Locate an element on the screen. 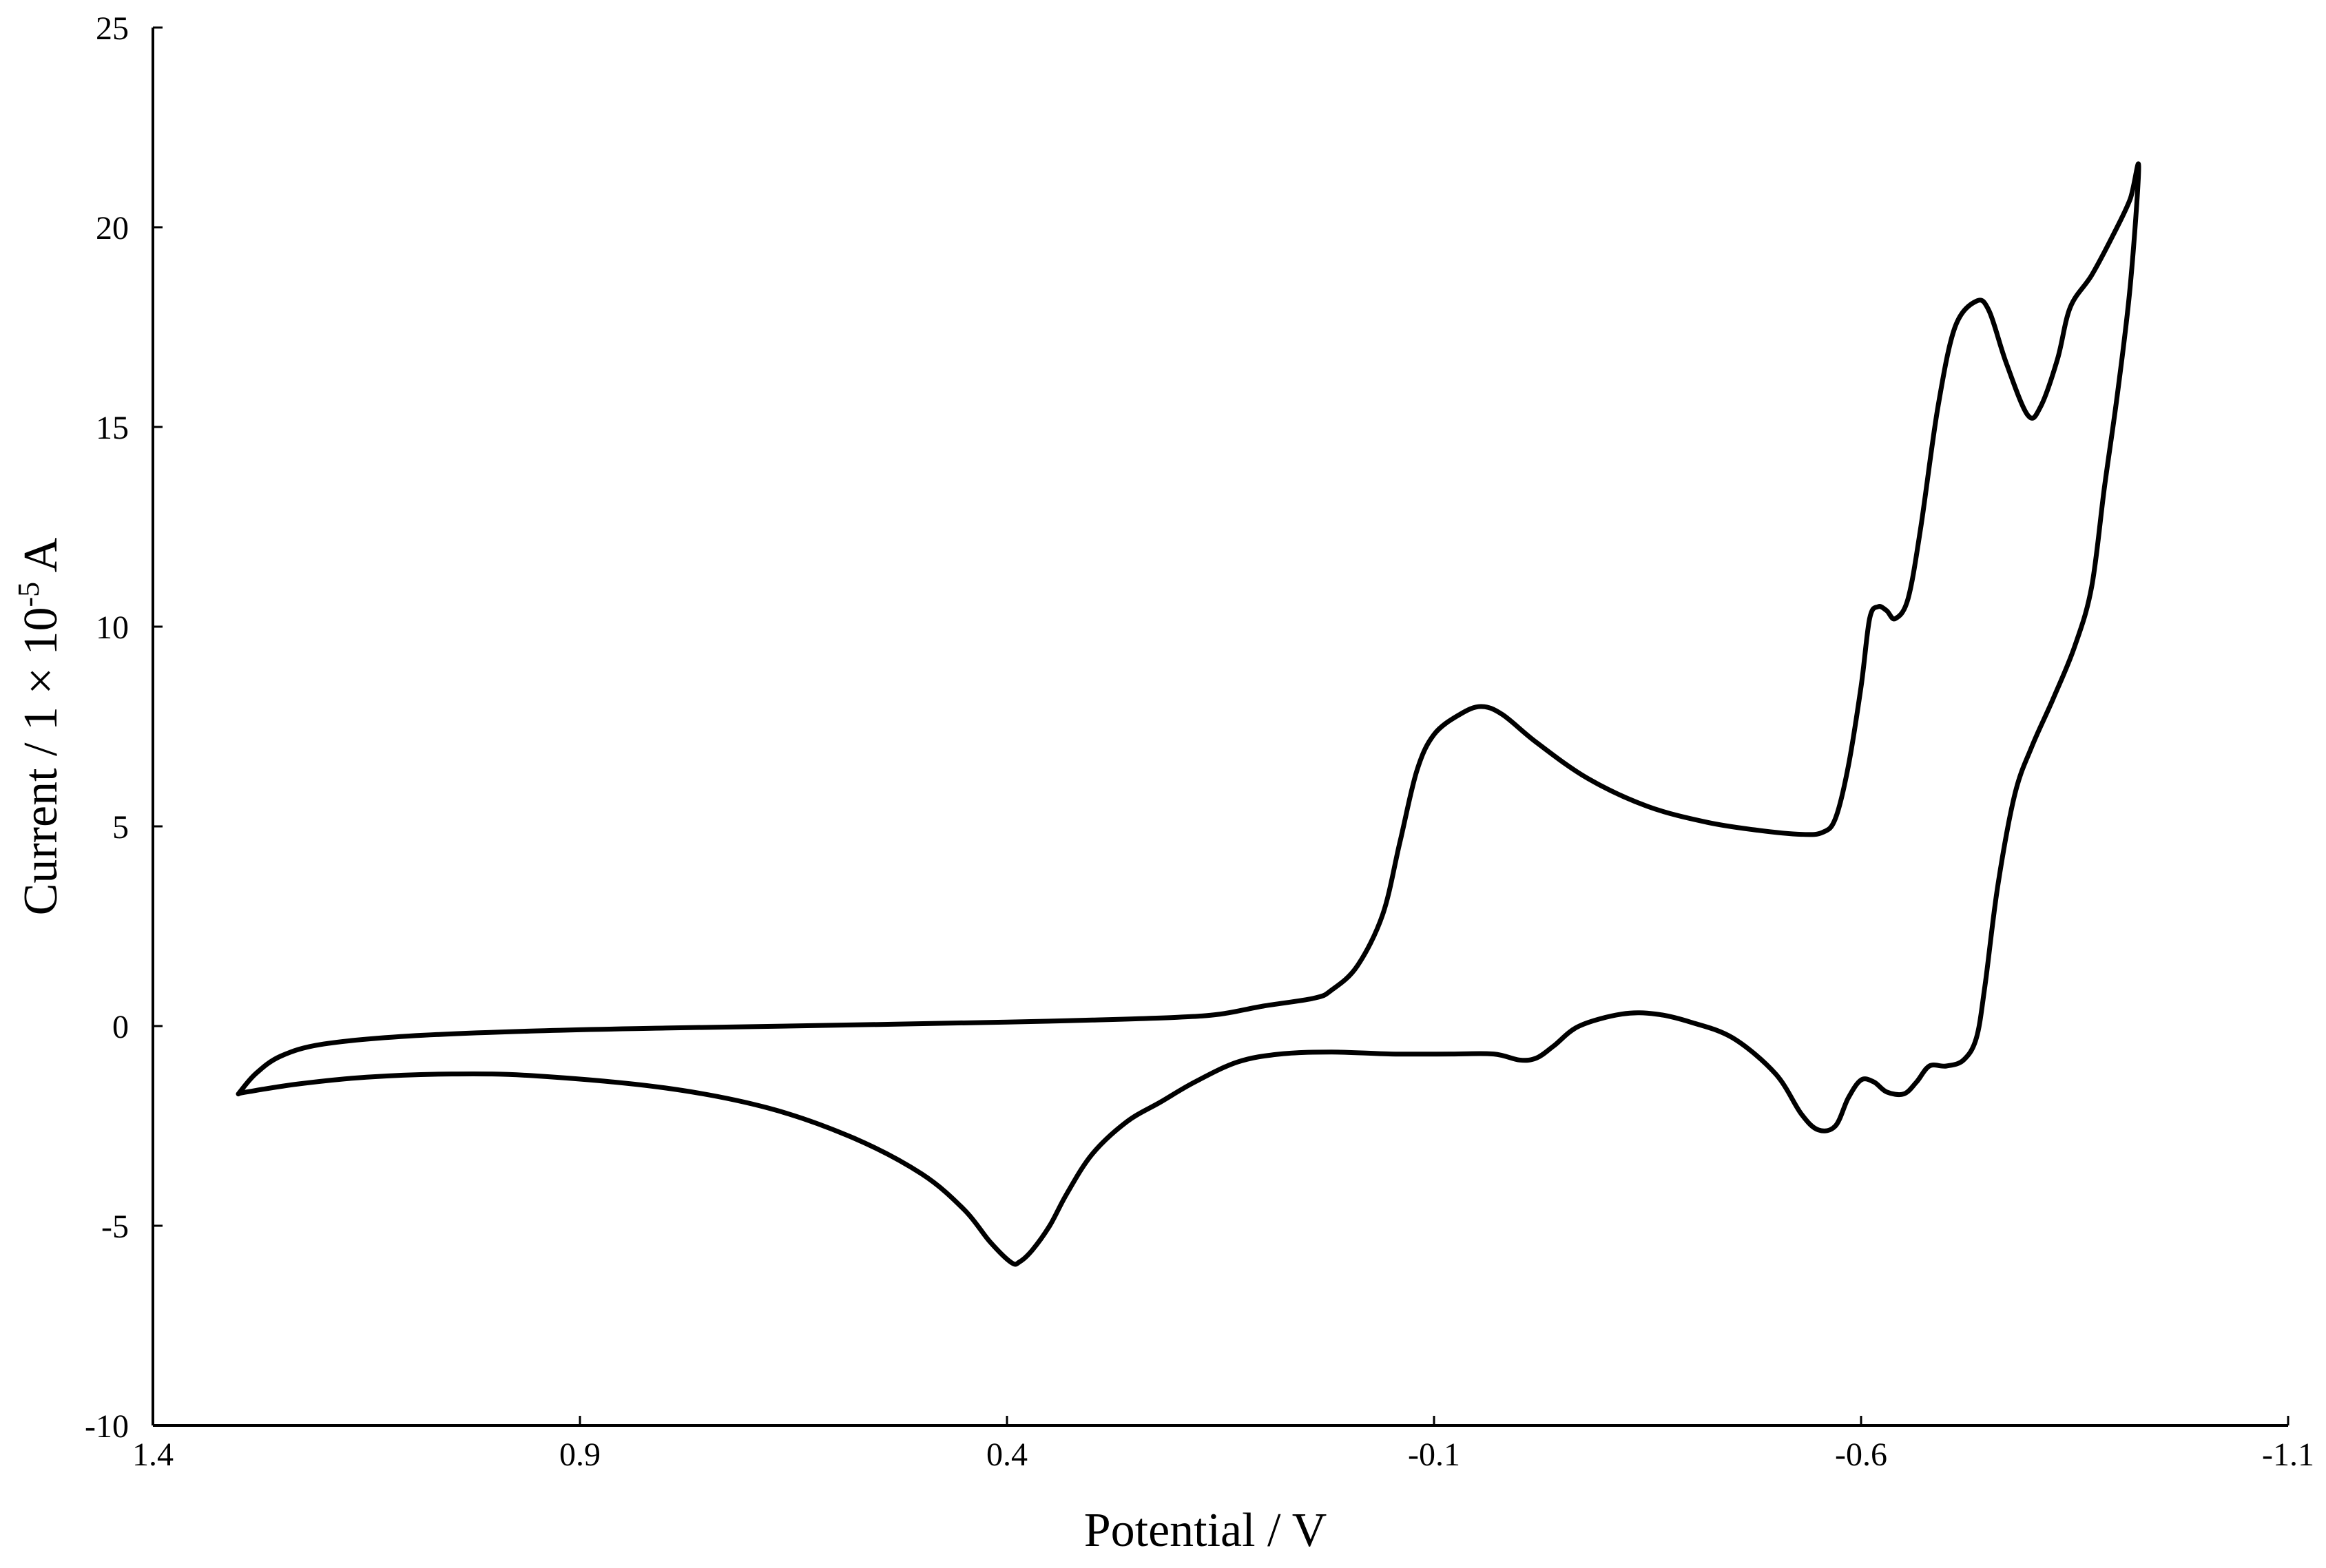 Image resolution: width=2326 pixels, height=1568 pixels. y-tick-label: 15 is located at coordinates (113, 428).